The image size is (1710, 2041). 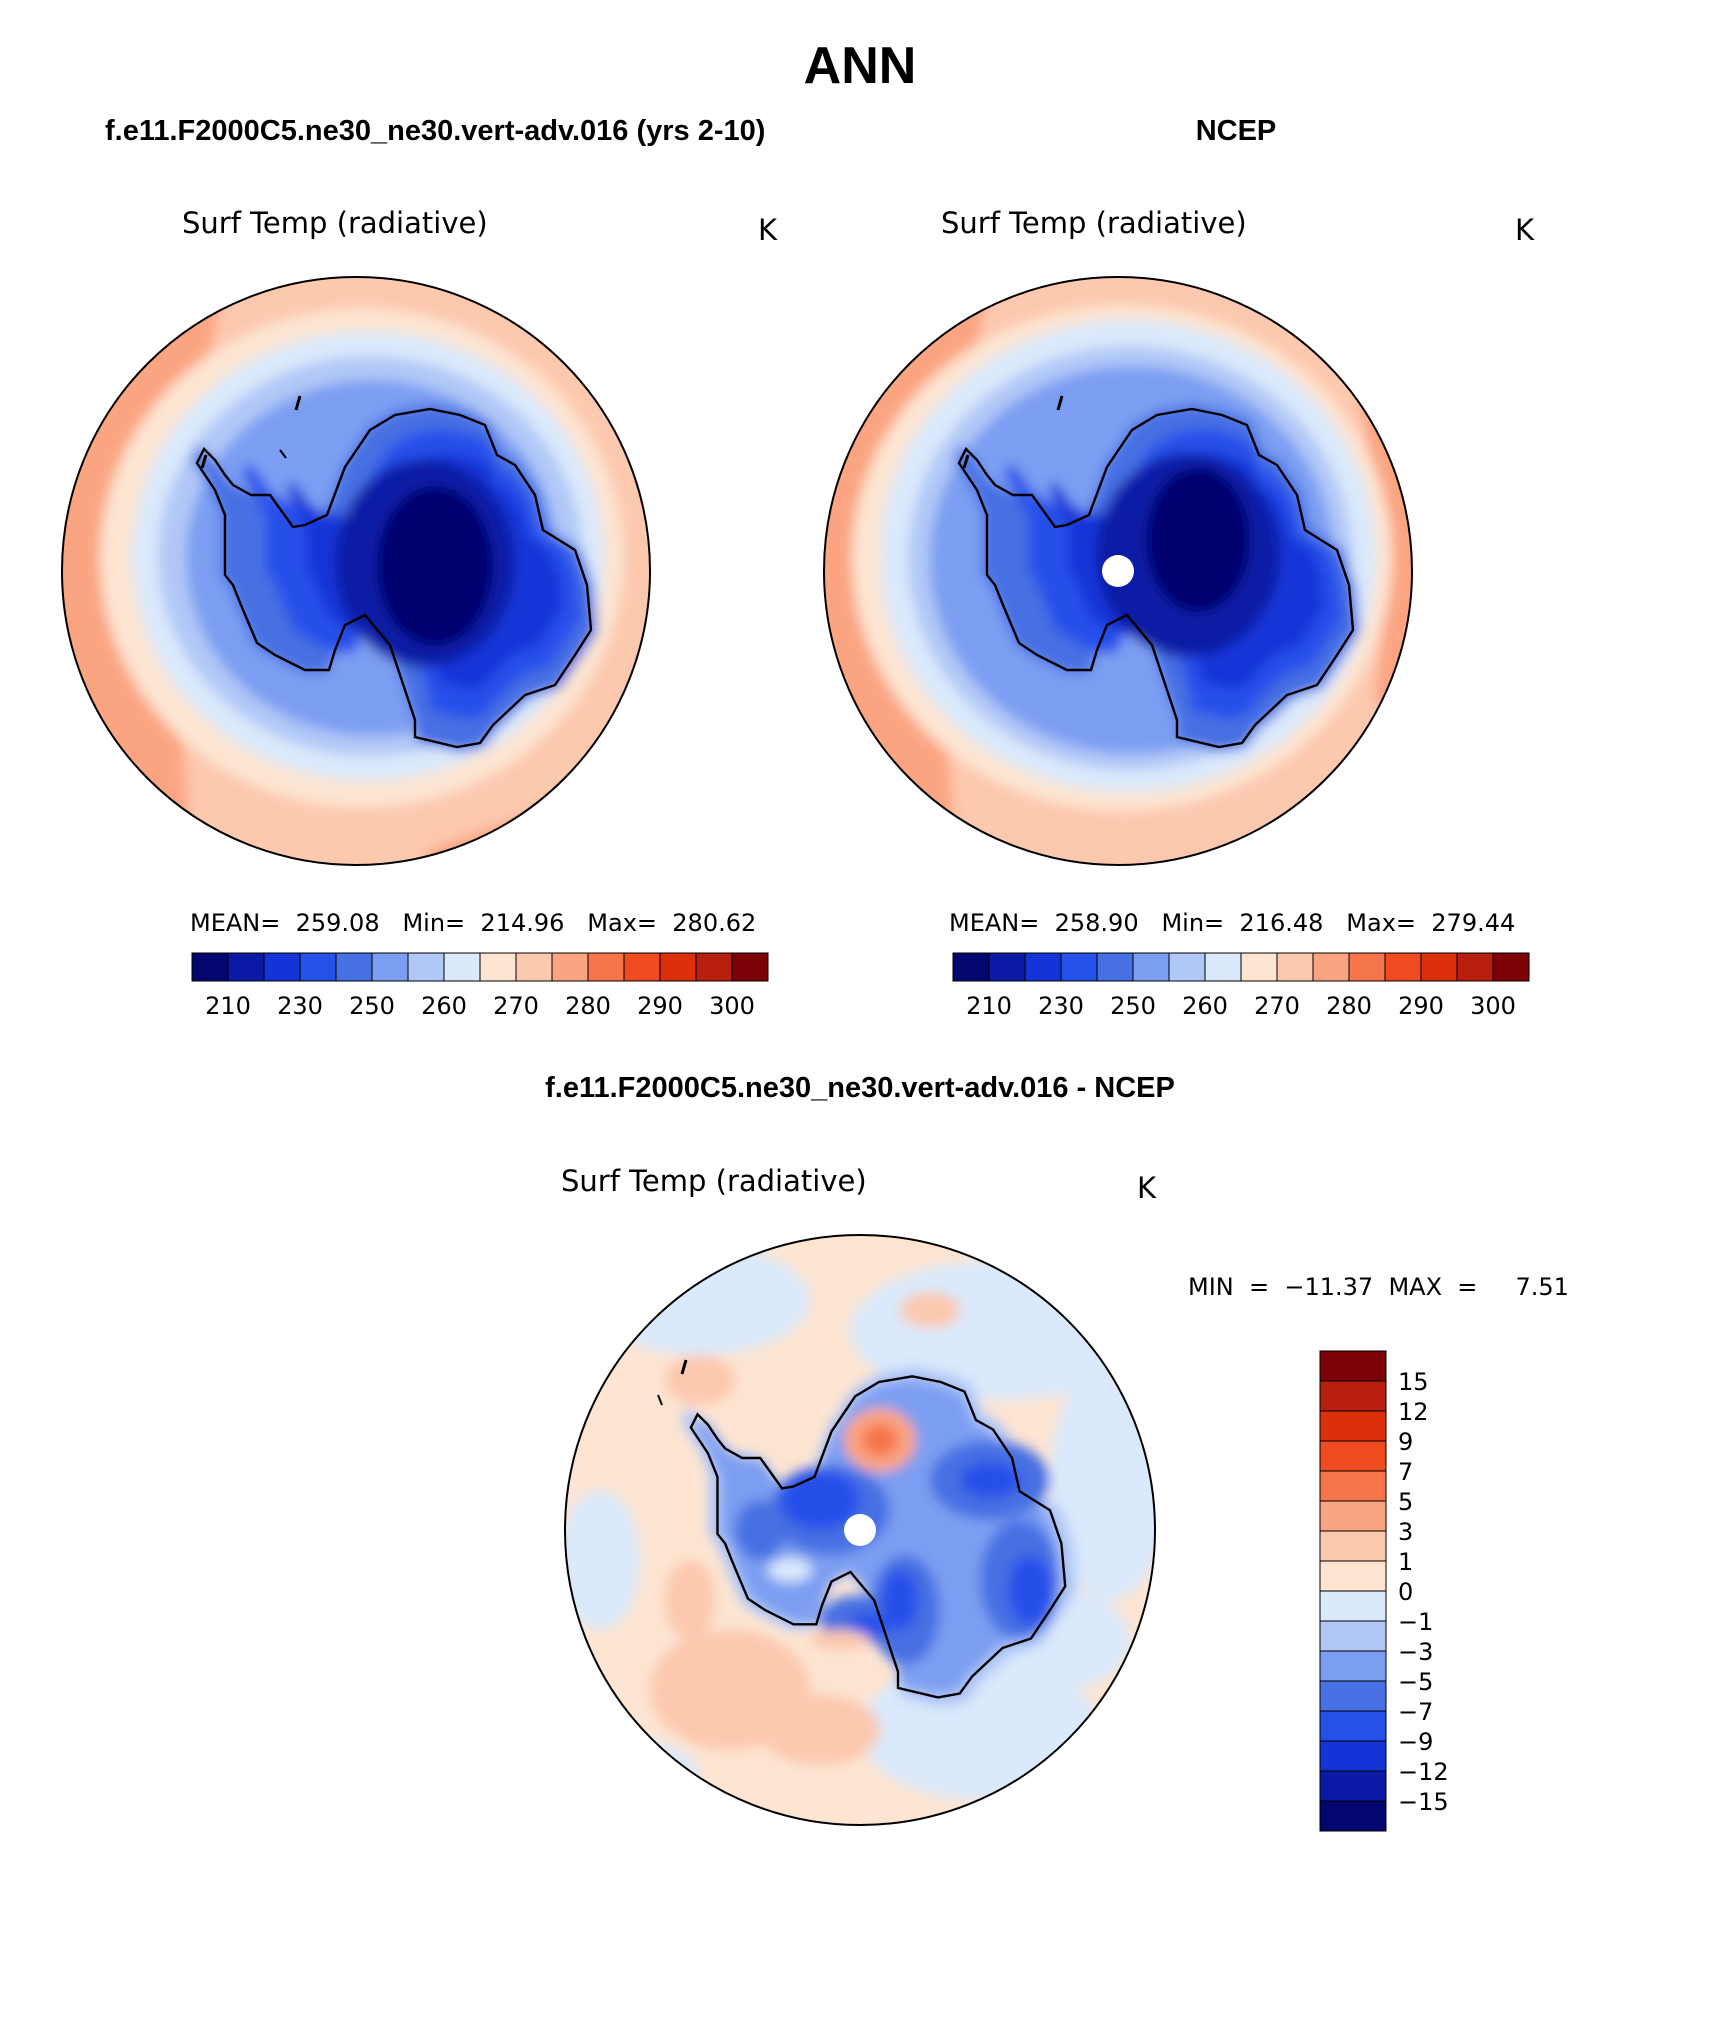 What do you see at coordinates (1236, 131) in the screenshot?
I see `panel-obs-case-title: NCEP` at bounding box center [1236, 131].